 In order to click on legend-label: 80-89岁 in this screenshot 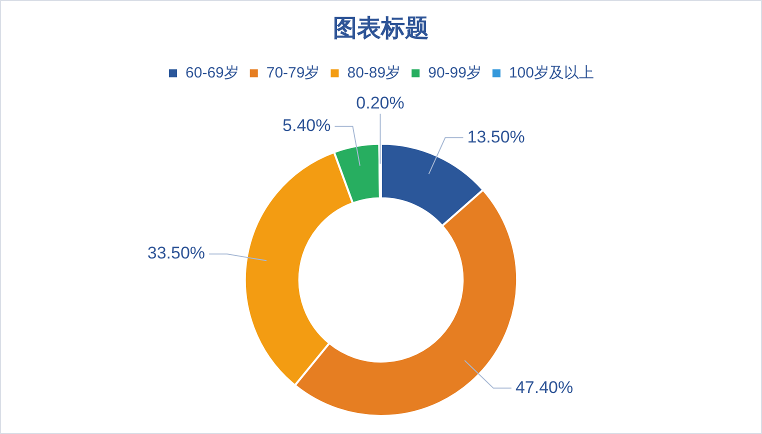, I will do `click(374, 73)`.